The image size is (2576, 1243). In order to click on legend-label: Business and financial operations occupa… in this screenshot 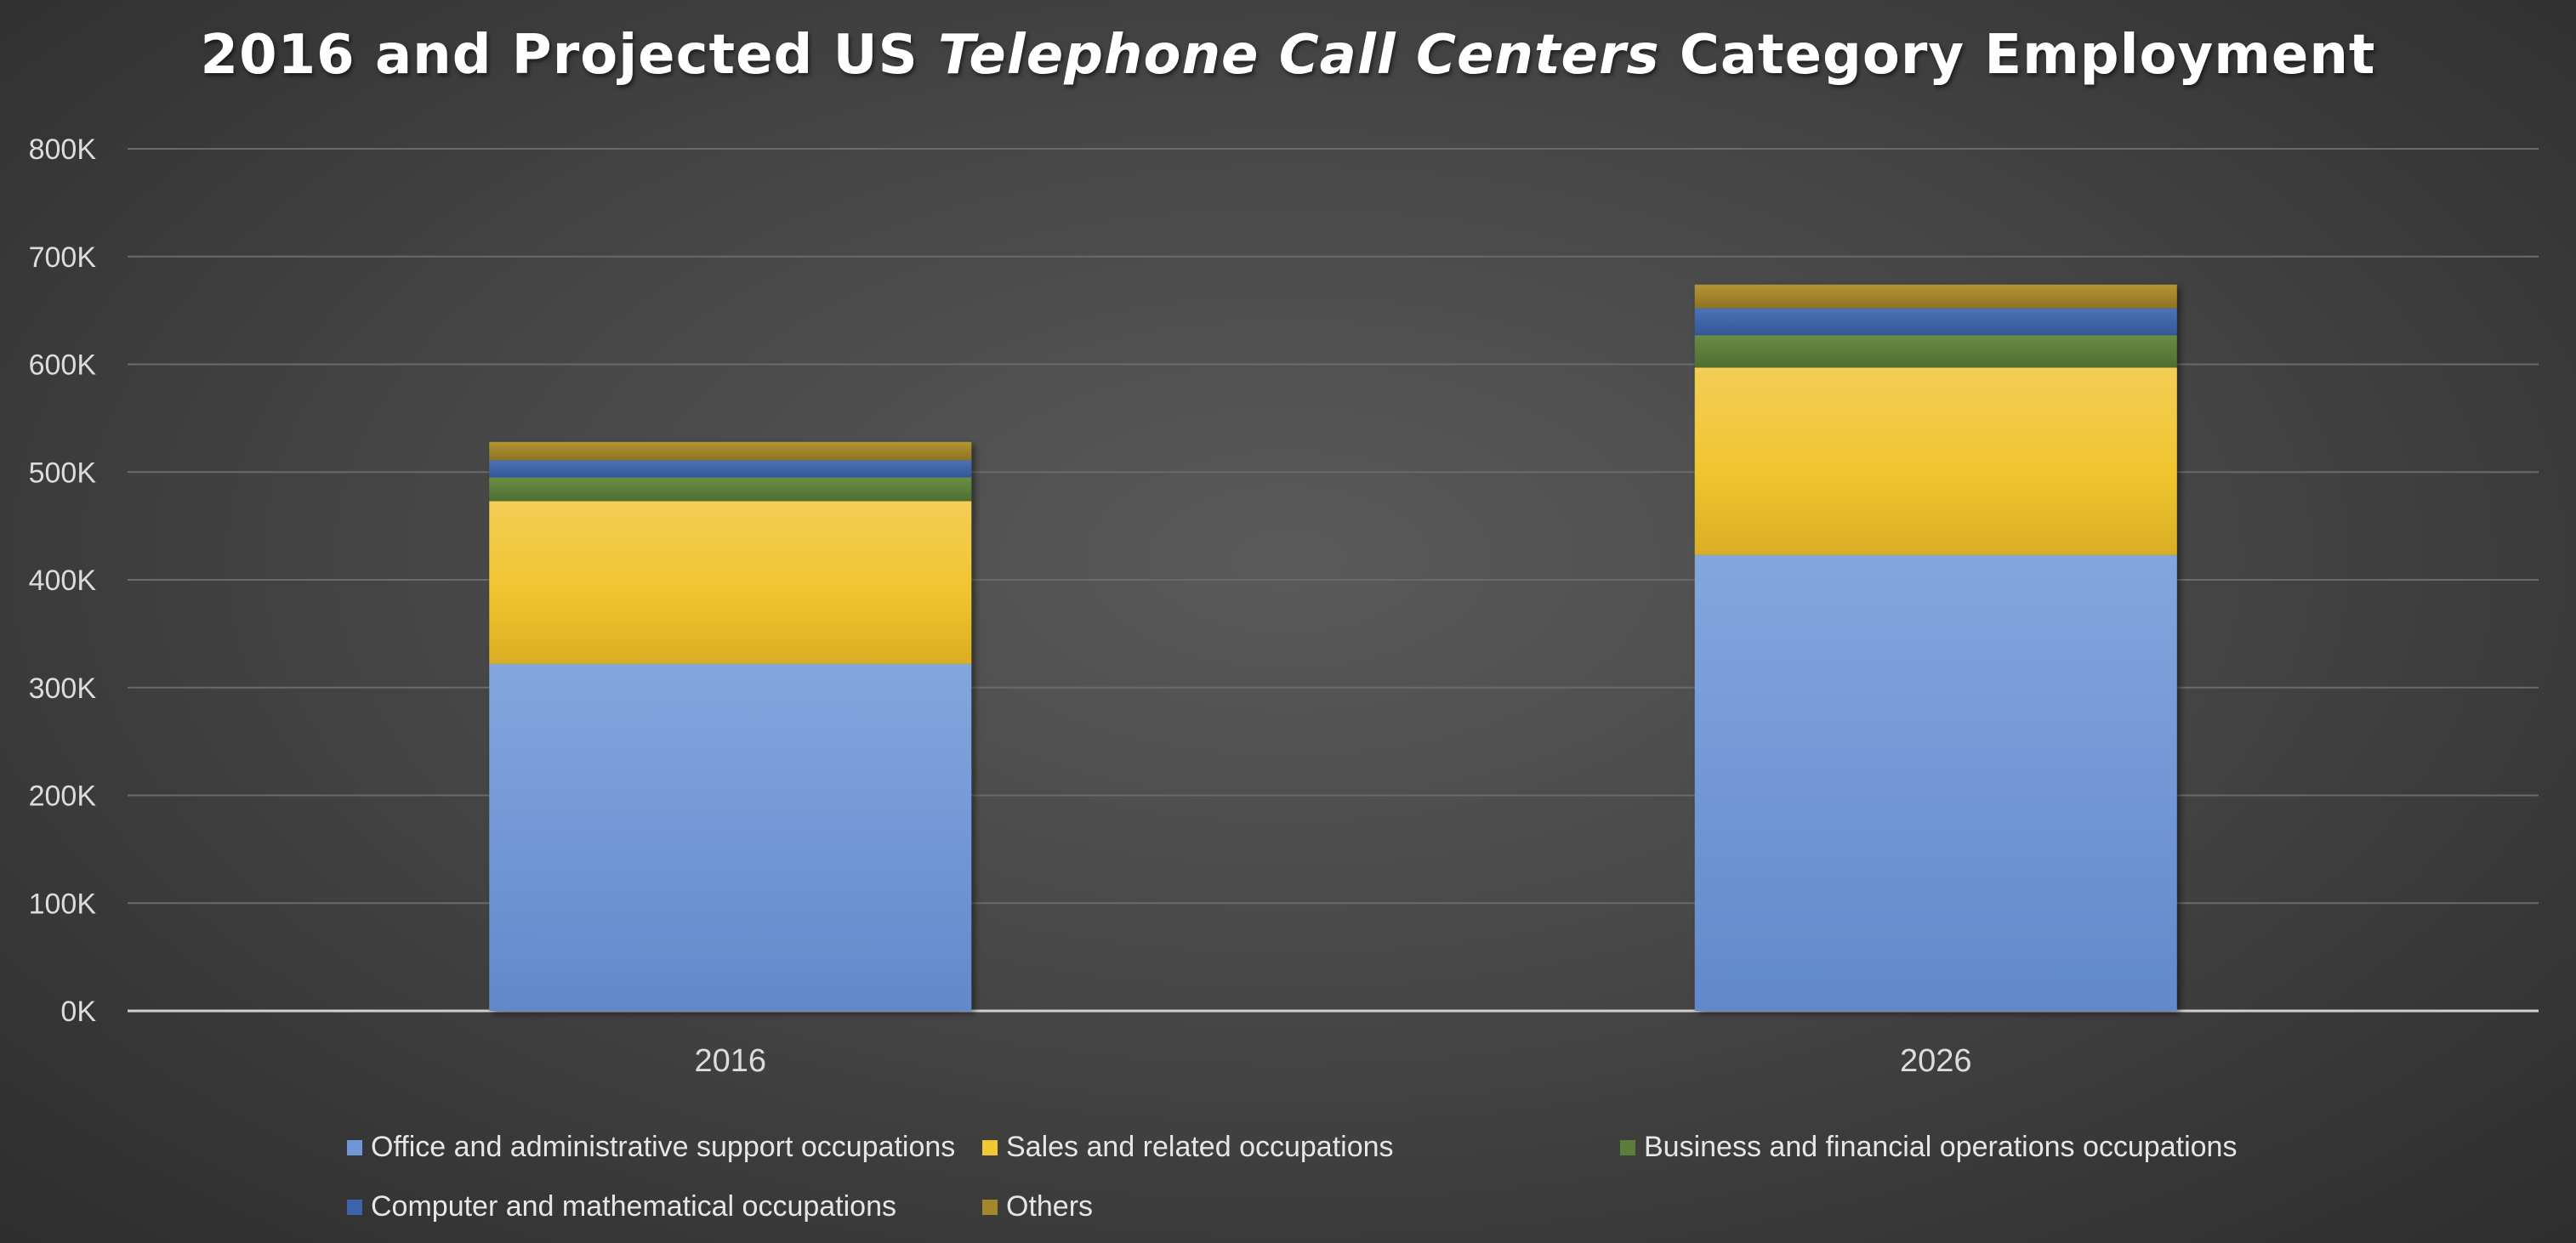, I will do `click(1941, 1147)`.